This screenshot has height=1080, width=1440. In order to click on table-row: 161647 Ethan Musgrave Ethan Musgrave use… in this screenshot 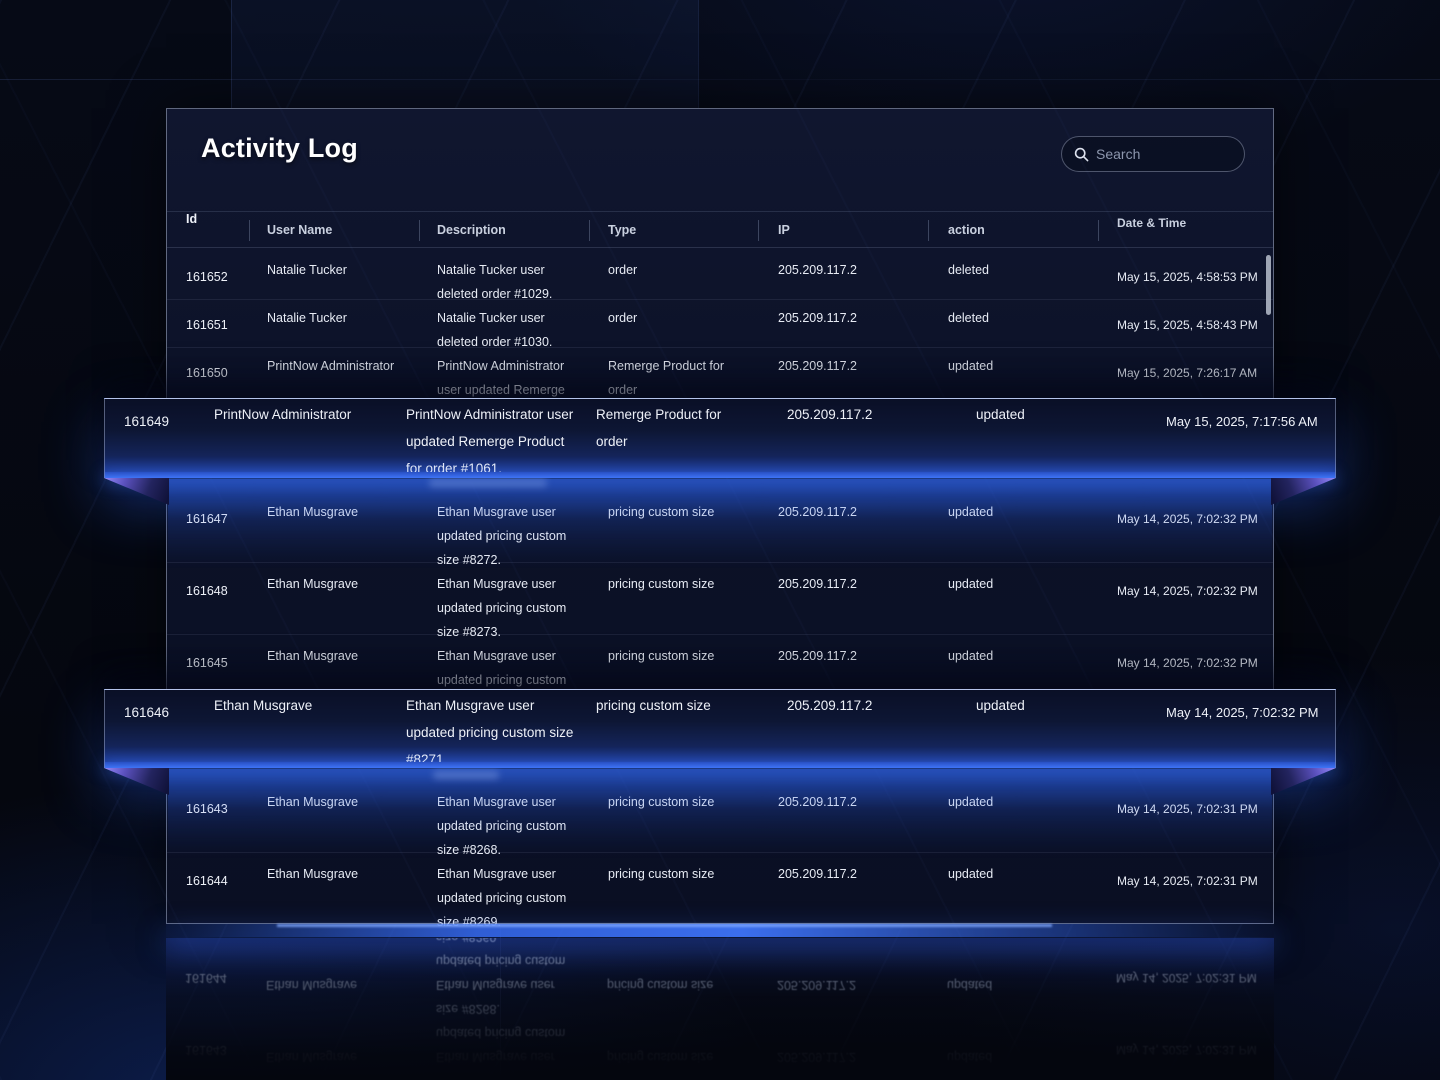, I will do `click(720, 527)`.